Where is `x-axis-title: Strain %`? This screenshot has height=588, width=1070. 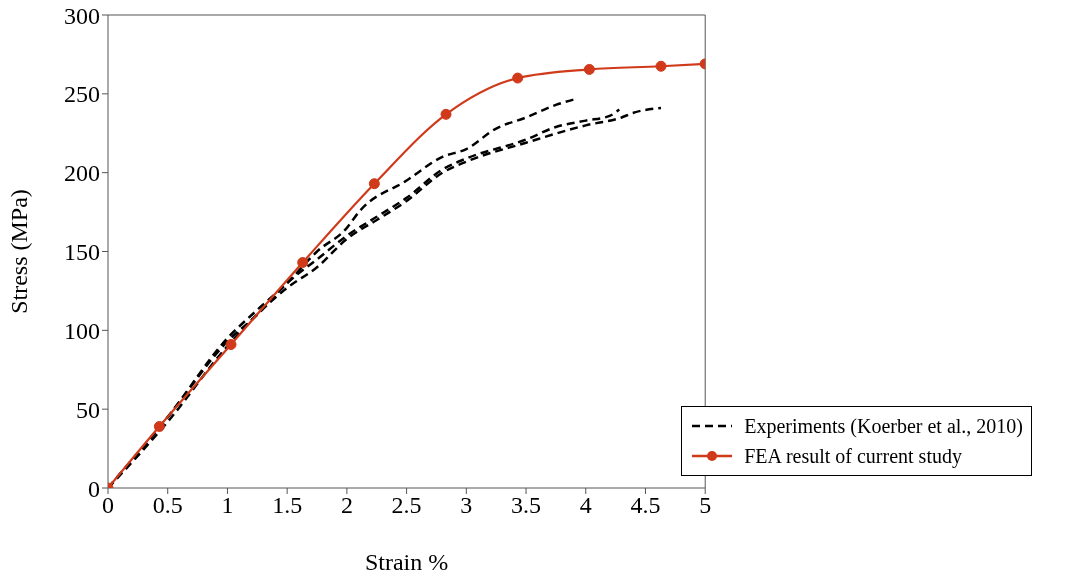
x-axis-title: Strain % is located at coordinates (406, 562).